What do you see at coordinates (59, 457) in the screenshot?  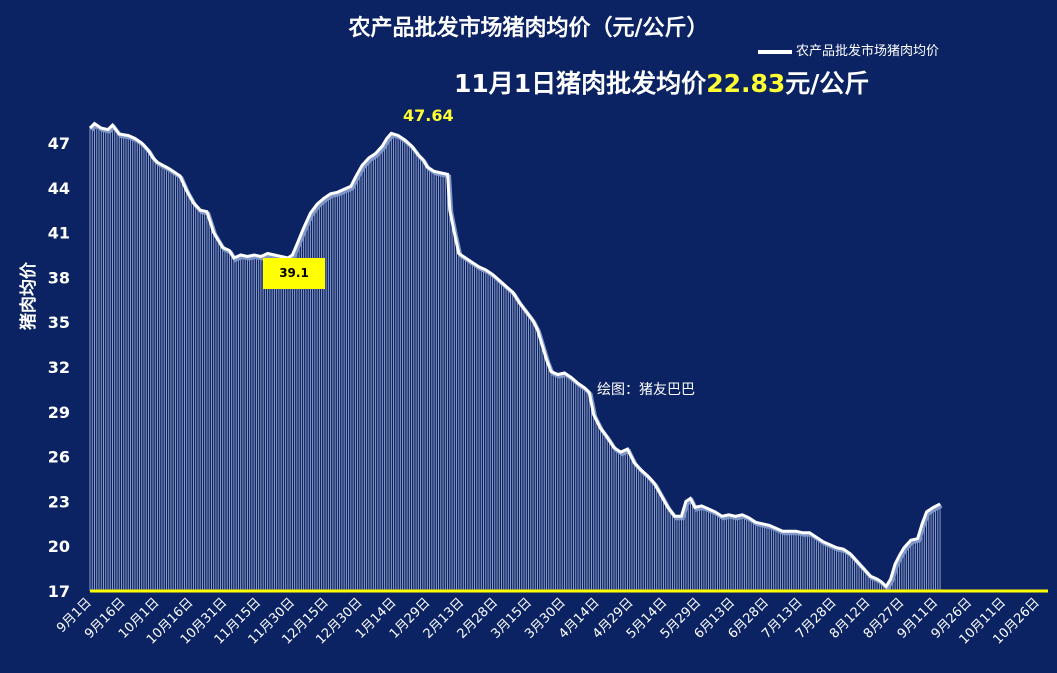 I see `y-tick-label: 26` at bounding box center [59, 457].